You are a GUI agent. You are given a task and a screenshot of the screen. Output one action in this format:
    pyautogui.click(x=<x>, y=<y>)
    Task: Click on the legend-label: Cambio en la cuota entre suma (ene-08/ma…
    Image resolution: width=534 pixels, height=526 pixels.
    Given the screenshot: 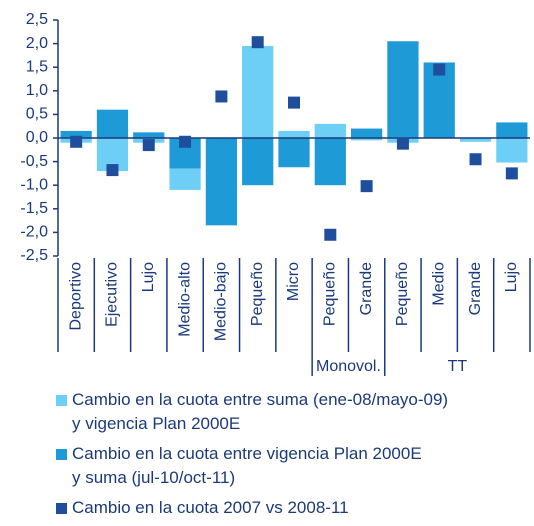 What is the action you would take?
    pyautogui.click(x=260, y=411)
    